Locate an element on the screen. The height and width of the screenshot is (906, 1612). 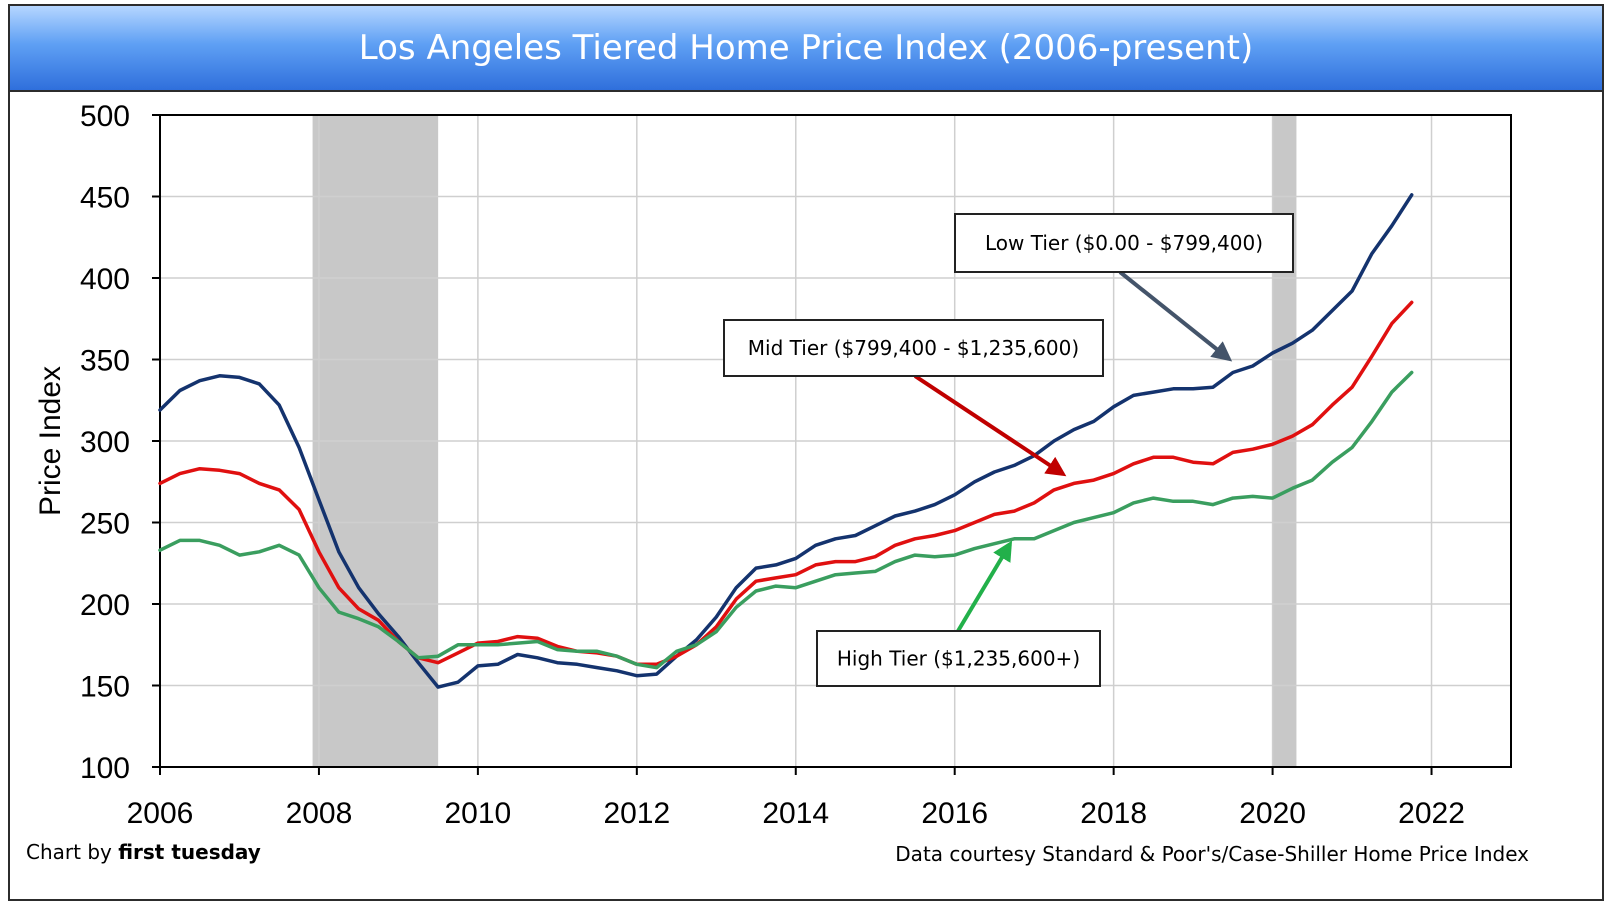
high-tier-callout-box is located at coordinates (958, 658).